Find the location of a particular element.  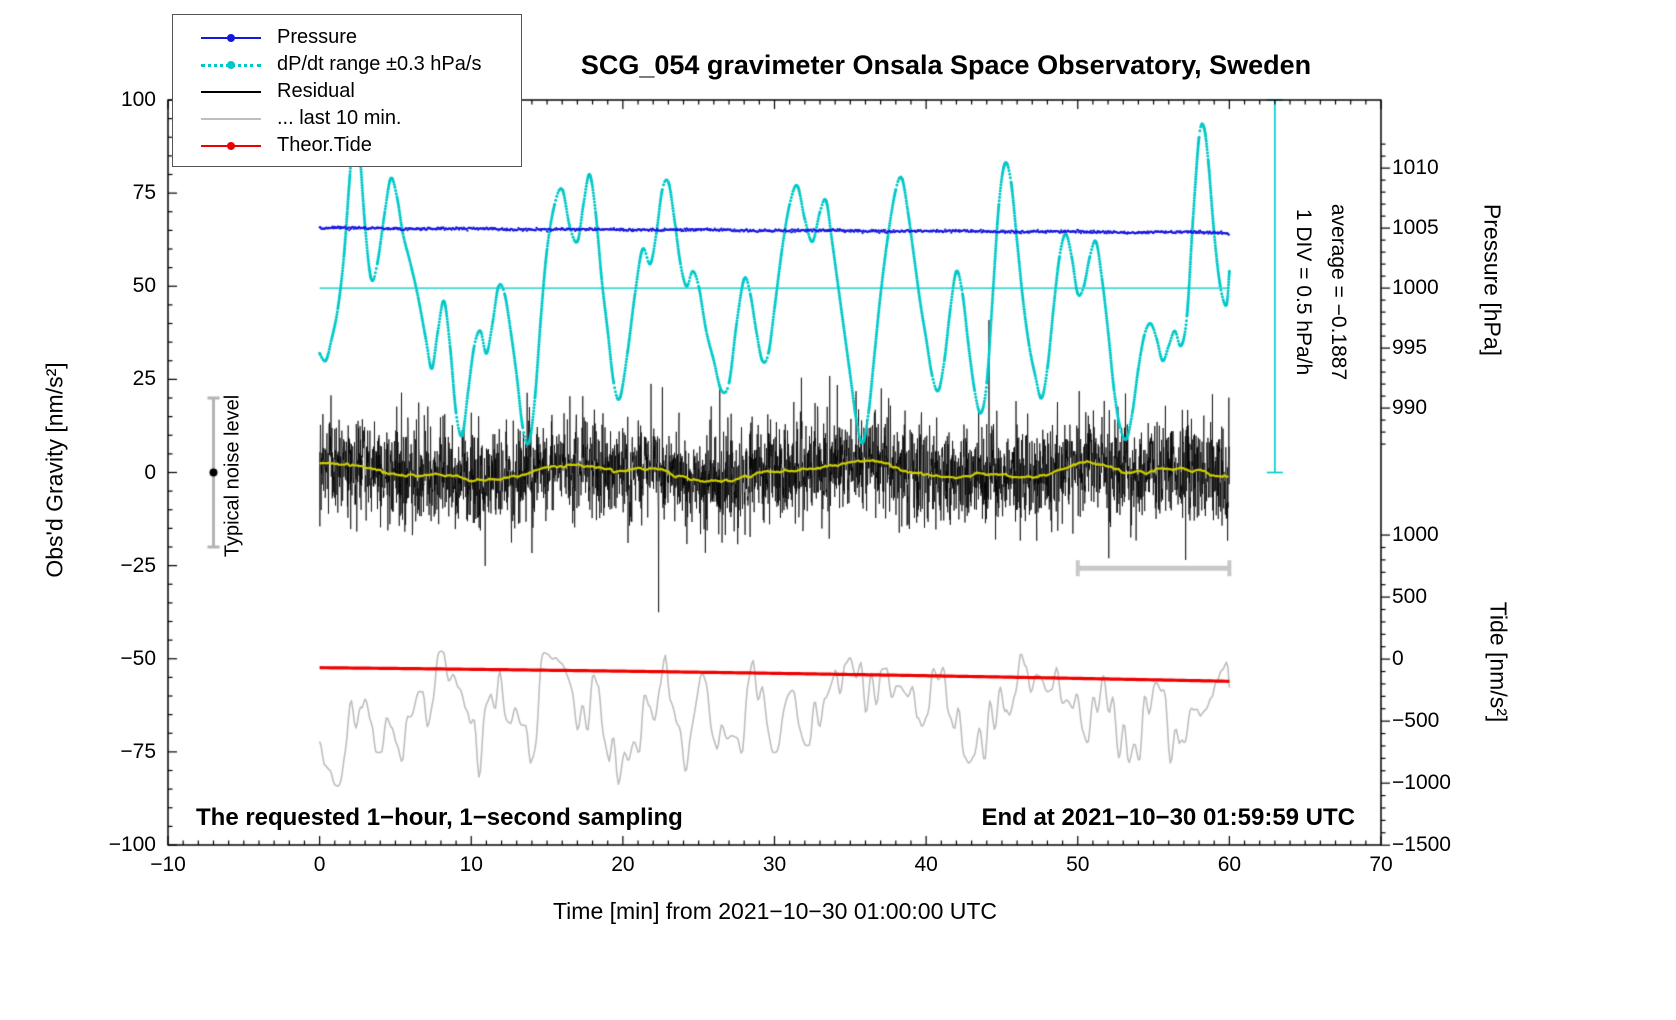

y-tick-label-pressure: 990 is located at coordinates (1410, 408).